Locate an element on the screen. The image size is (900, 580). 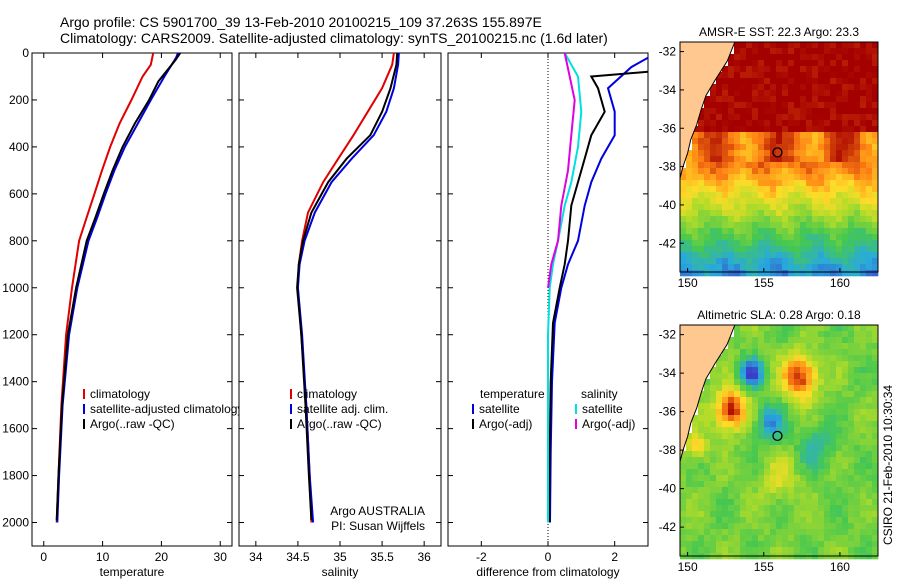
salinity-xtick-label: 34 is located at coordinates (256, 557).